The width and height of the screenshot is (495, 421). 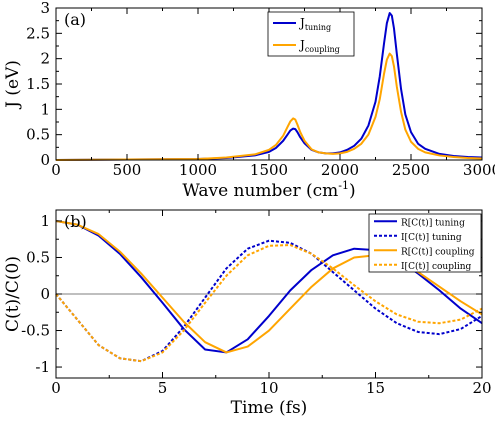 What do you see at coordinates (438, 251) in the screenshot?
I see `legend-label: R[C(t)] coupling` at bounding box center [438, 251].